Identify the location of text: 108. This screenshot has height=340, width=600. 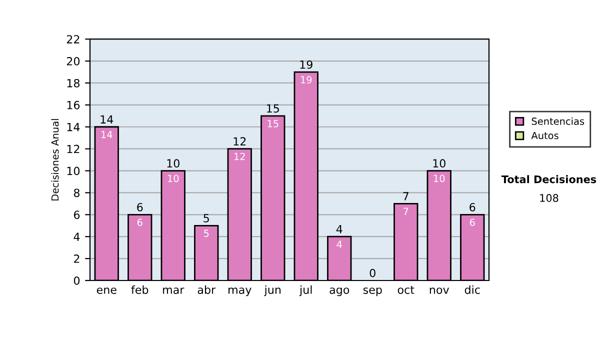
(549, 198).